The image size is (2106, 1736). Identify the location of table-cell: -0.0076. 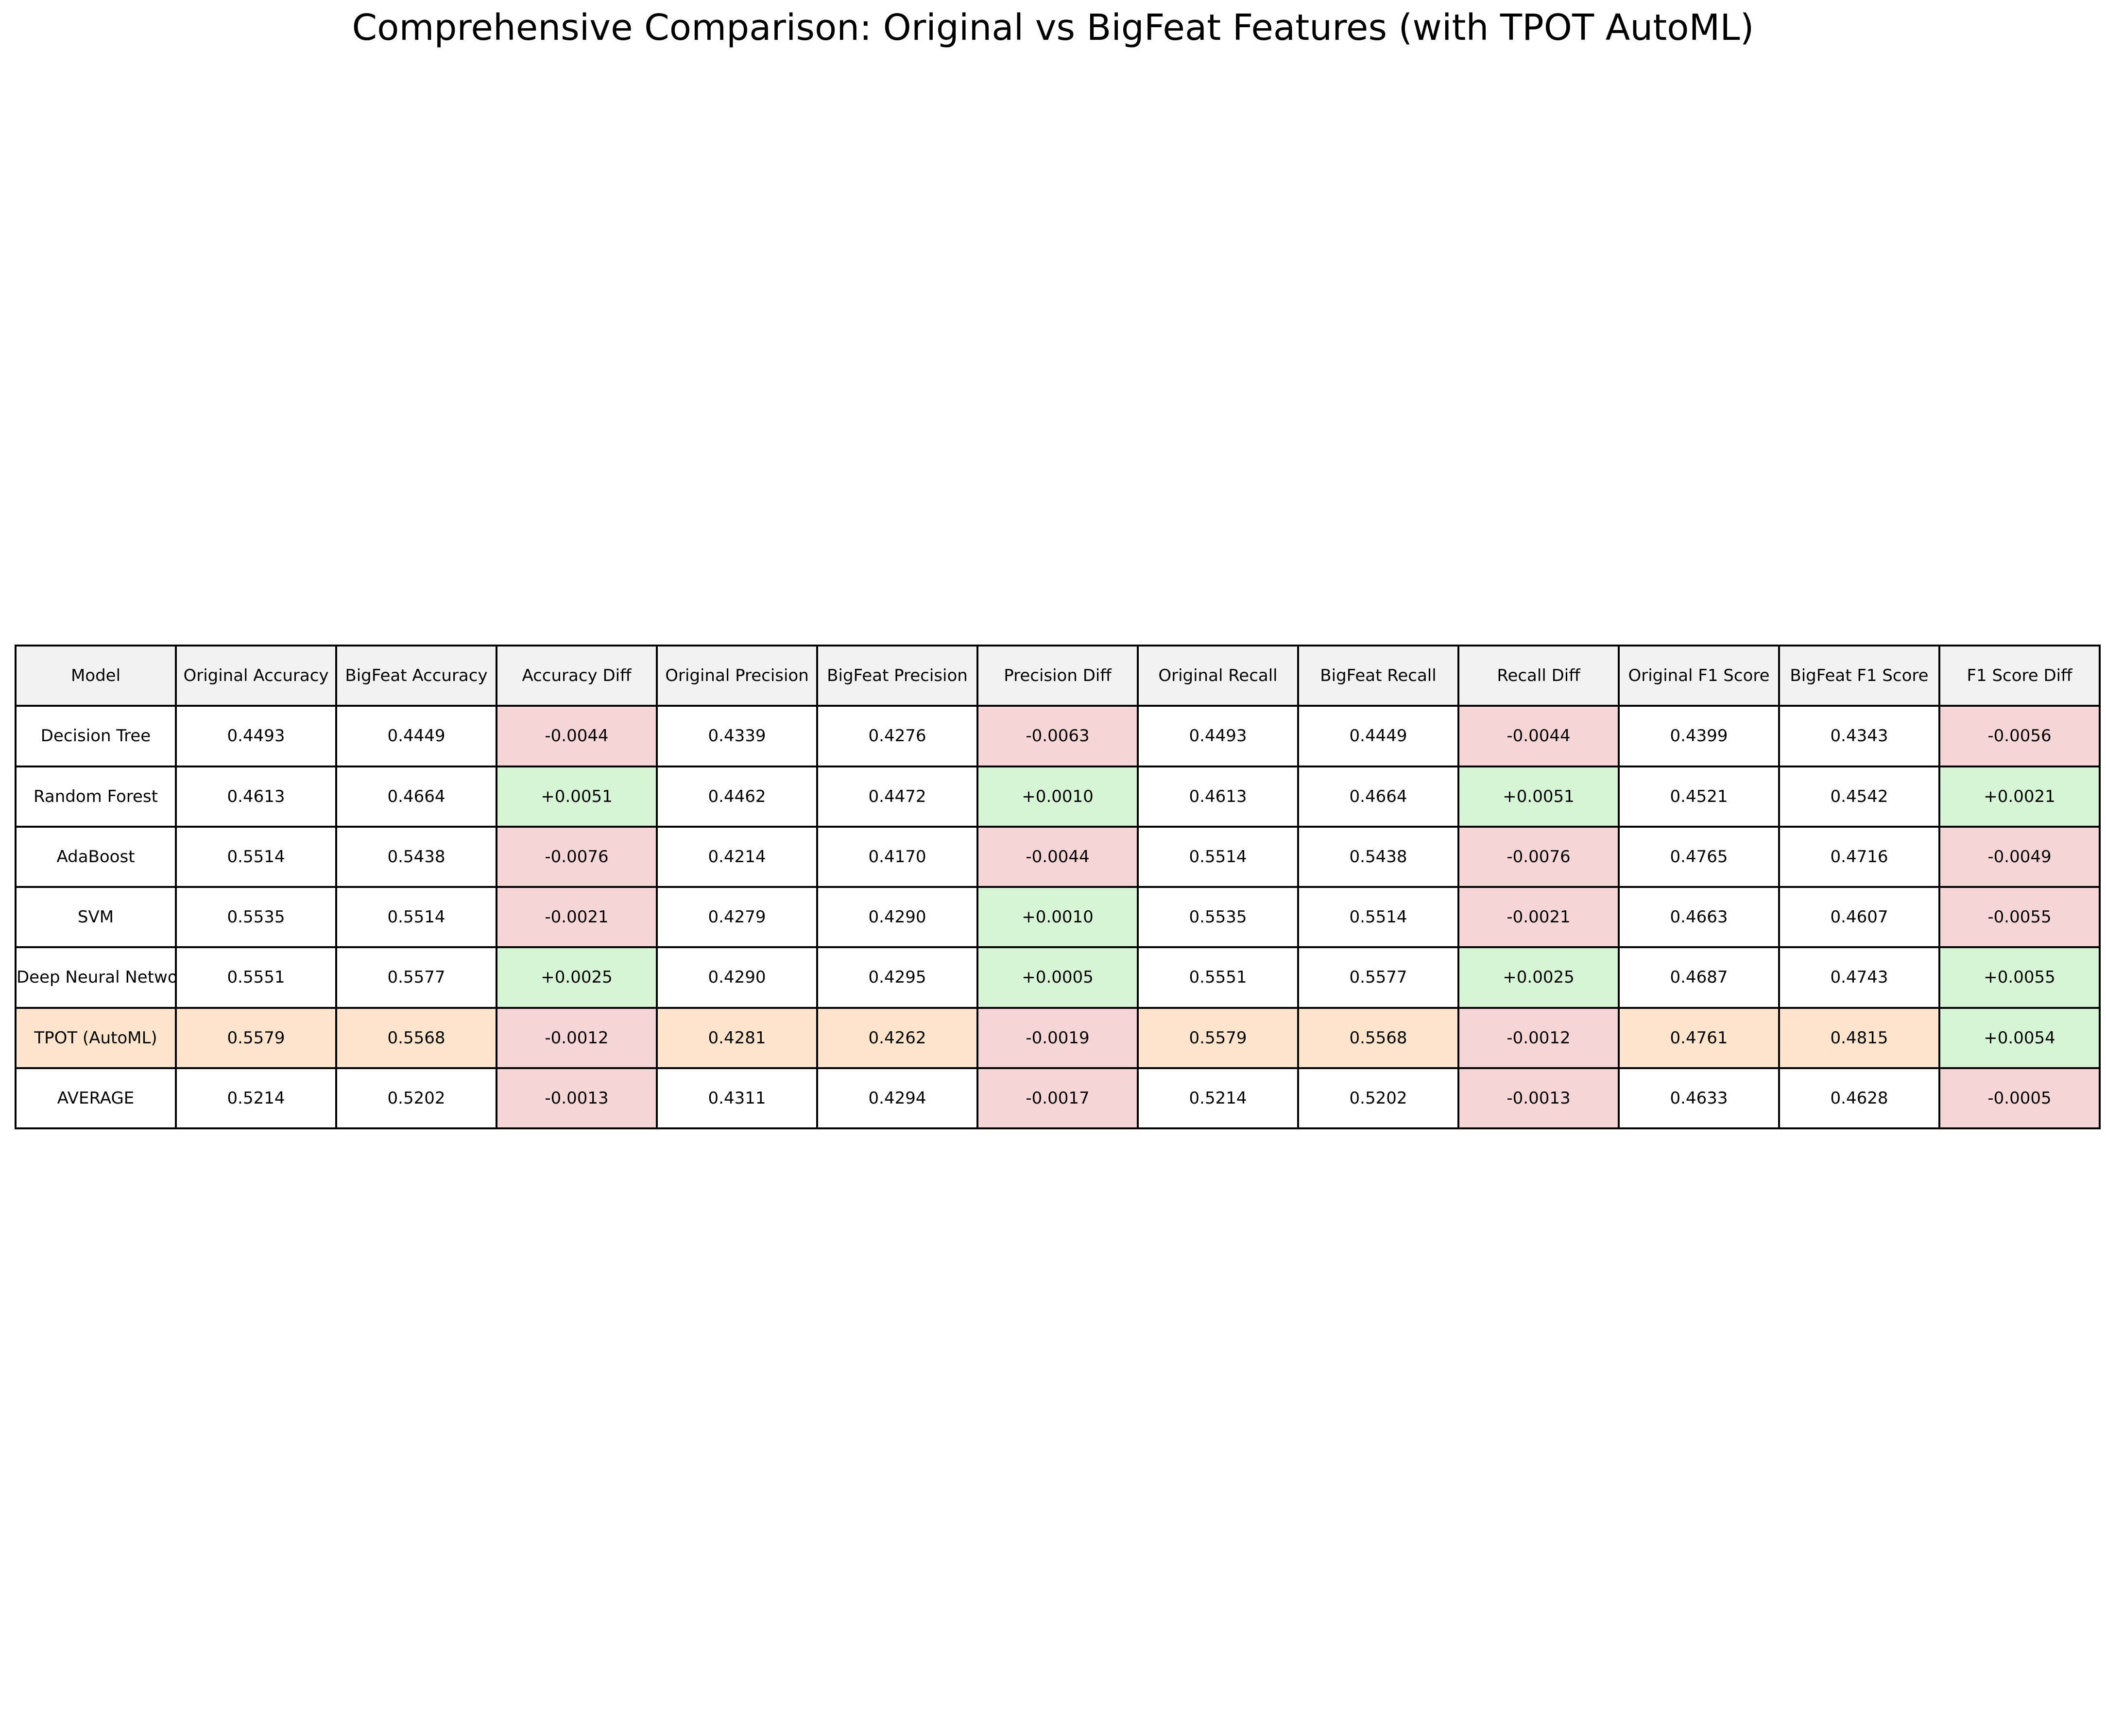
(1539, 857).